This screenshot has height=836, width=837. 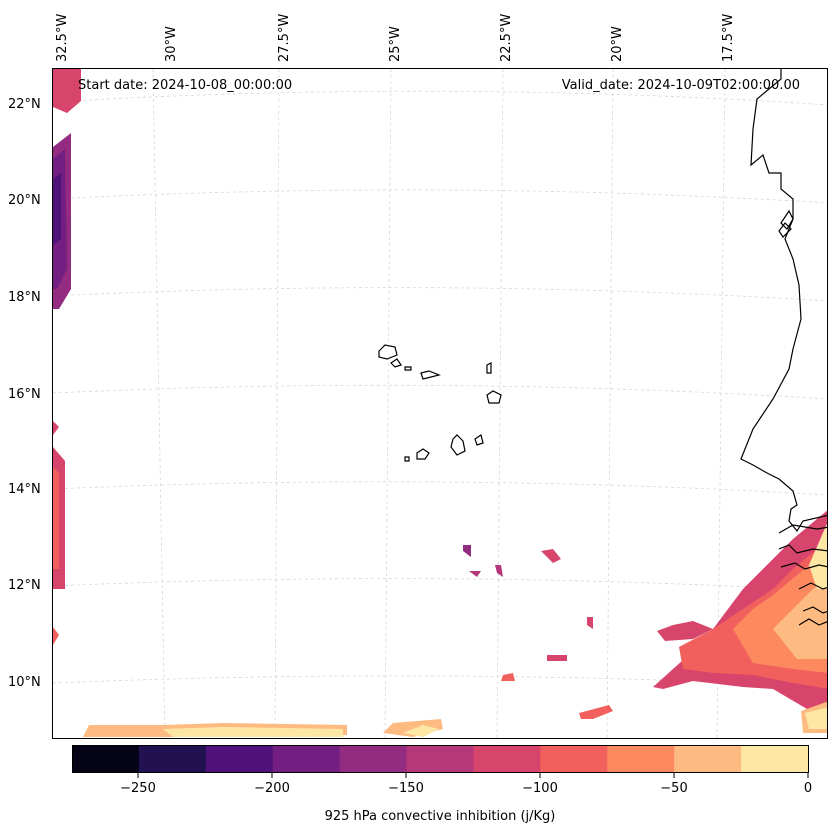 I want to click on lon-label-32-5w: 32.5°W, so click(x=62, y=37).